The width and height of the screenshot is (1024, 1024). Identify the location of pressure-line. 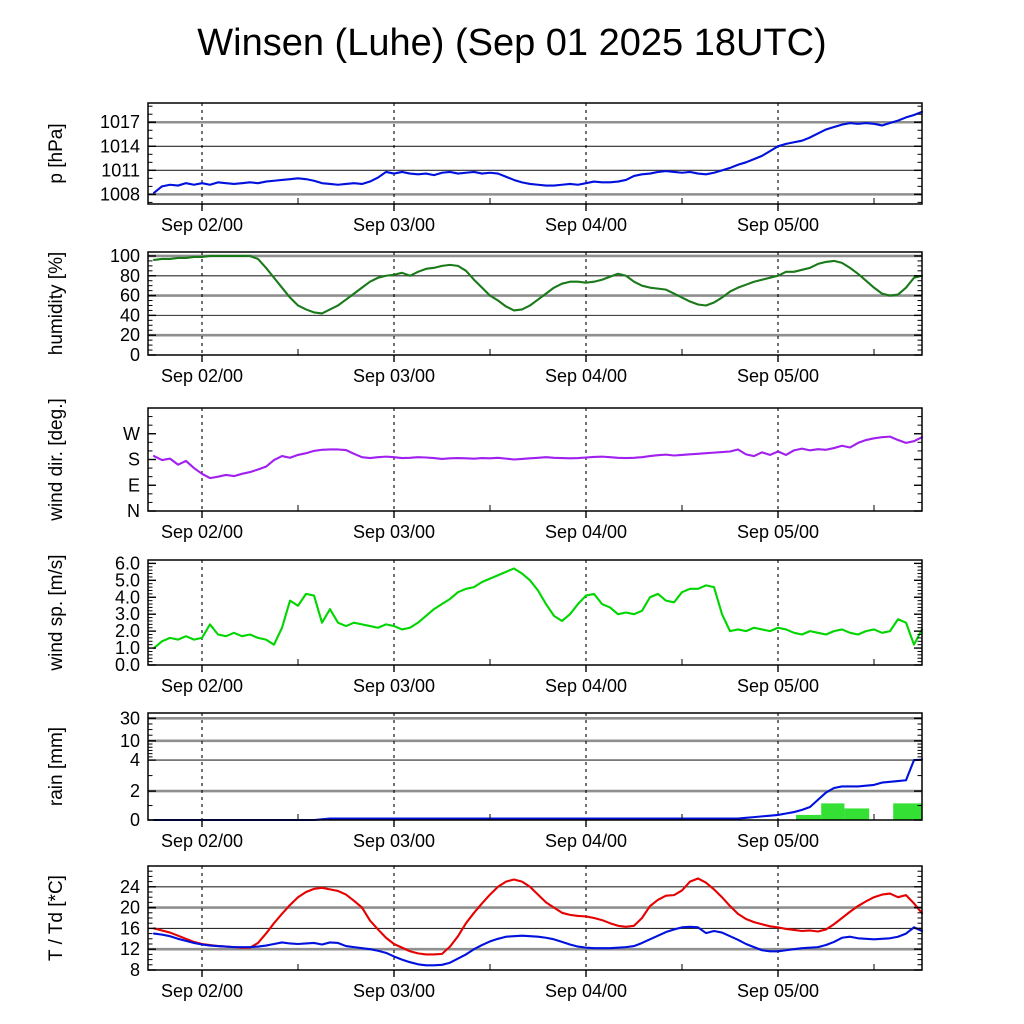
(538, 152).